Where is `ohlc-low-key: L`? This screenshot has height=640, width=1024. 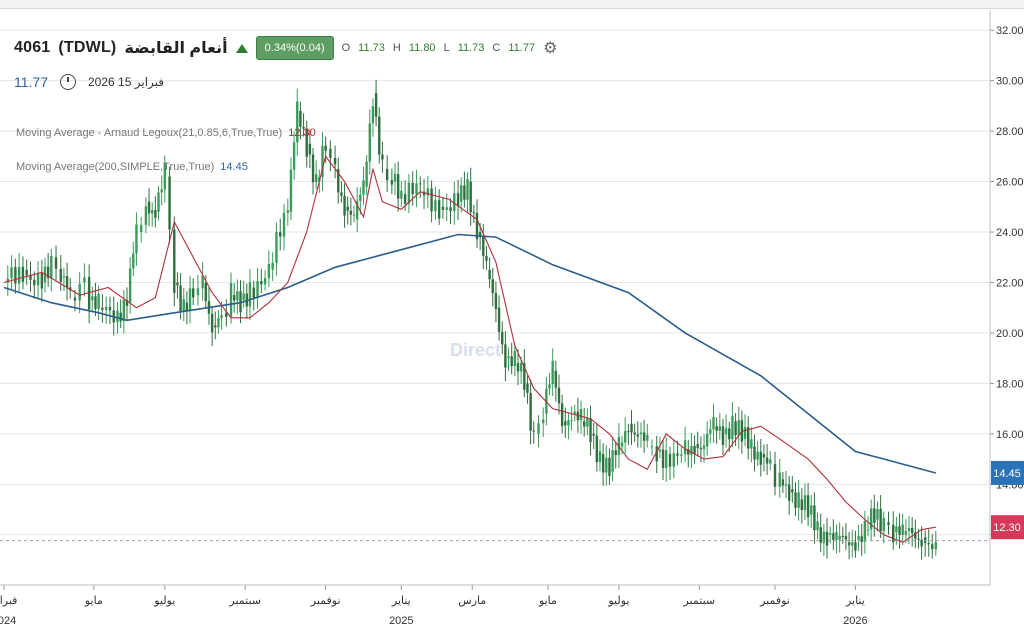 ohlc-low-key: L is located at coordinates (446, 48).